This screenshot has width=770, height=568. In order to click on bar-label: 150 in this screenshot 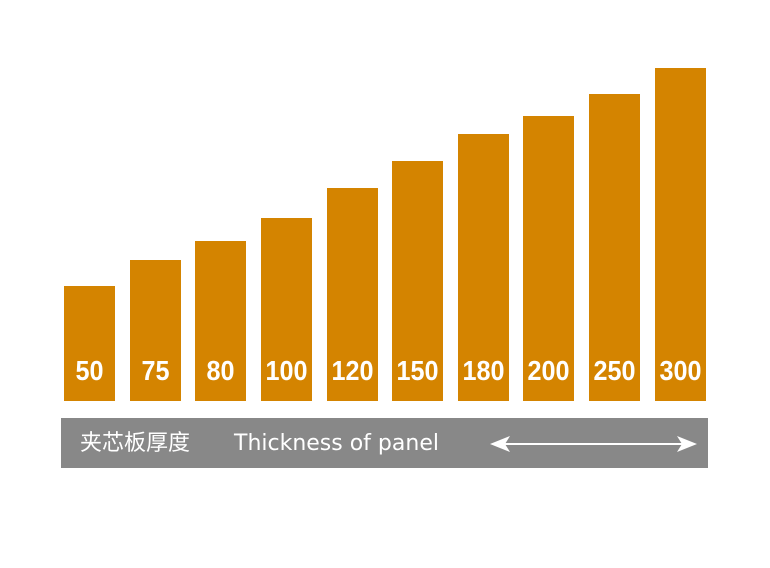, I will do `click(418, 370)`.